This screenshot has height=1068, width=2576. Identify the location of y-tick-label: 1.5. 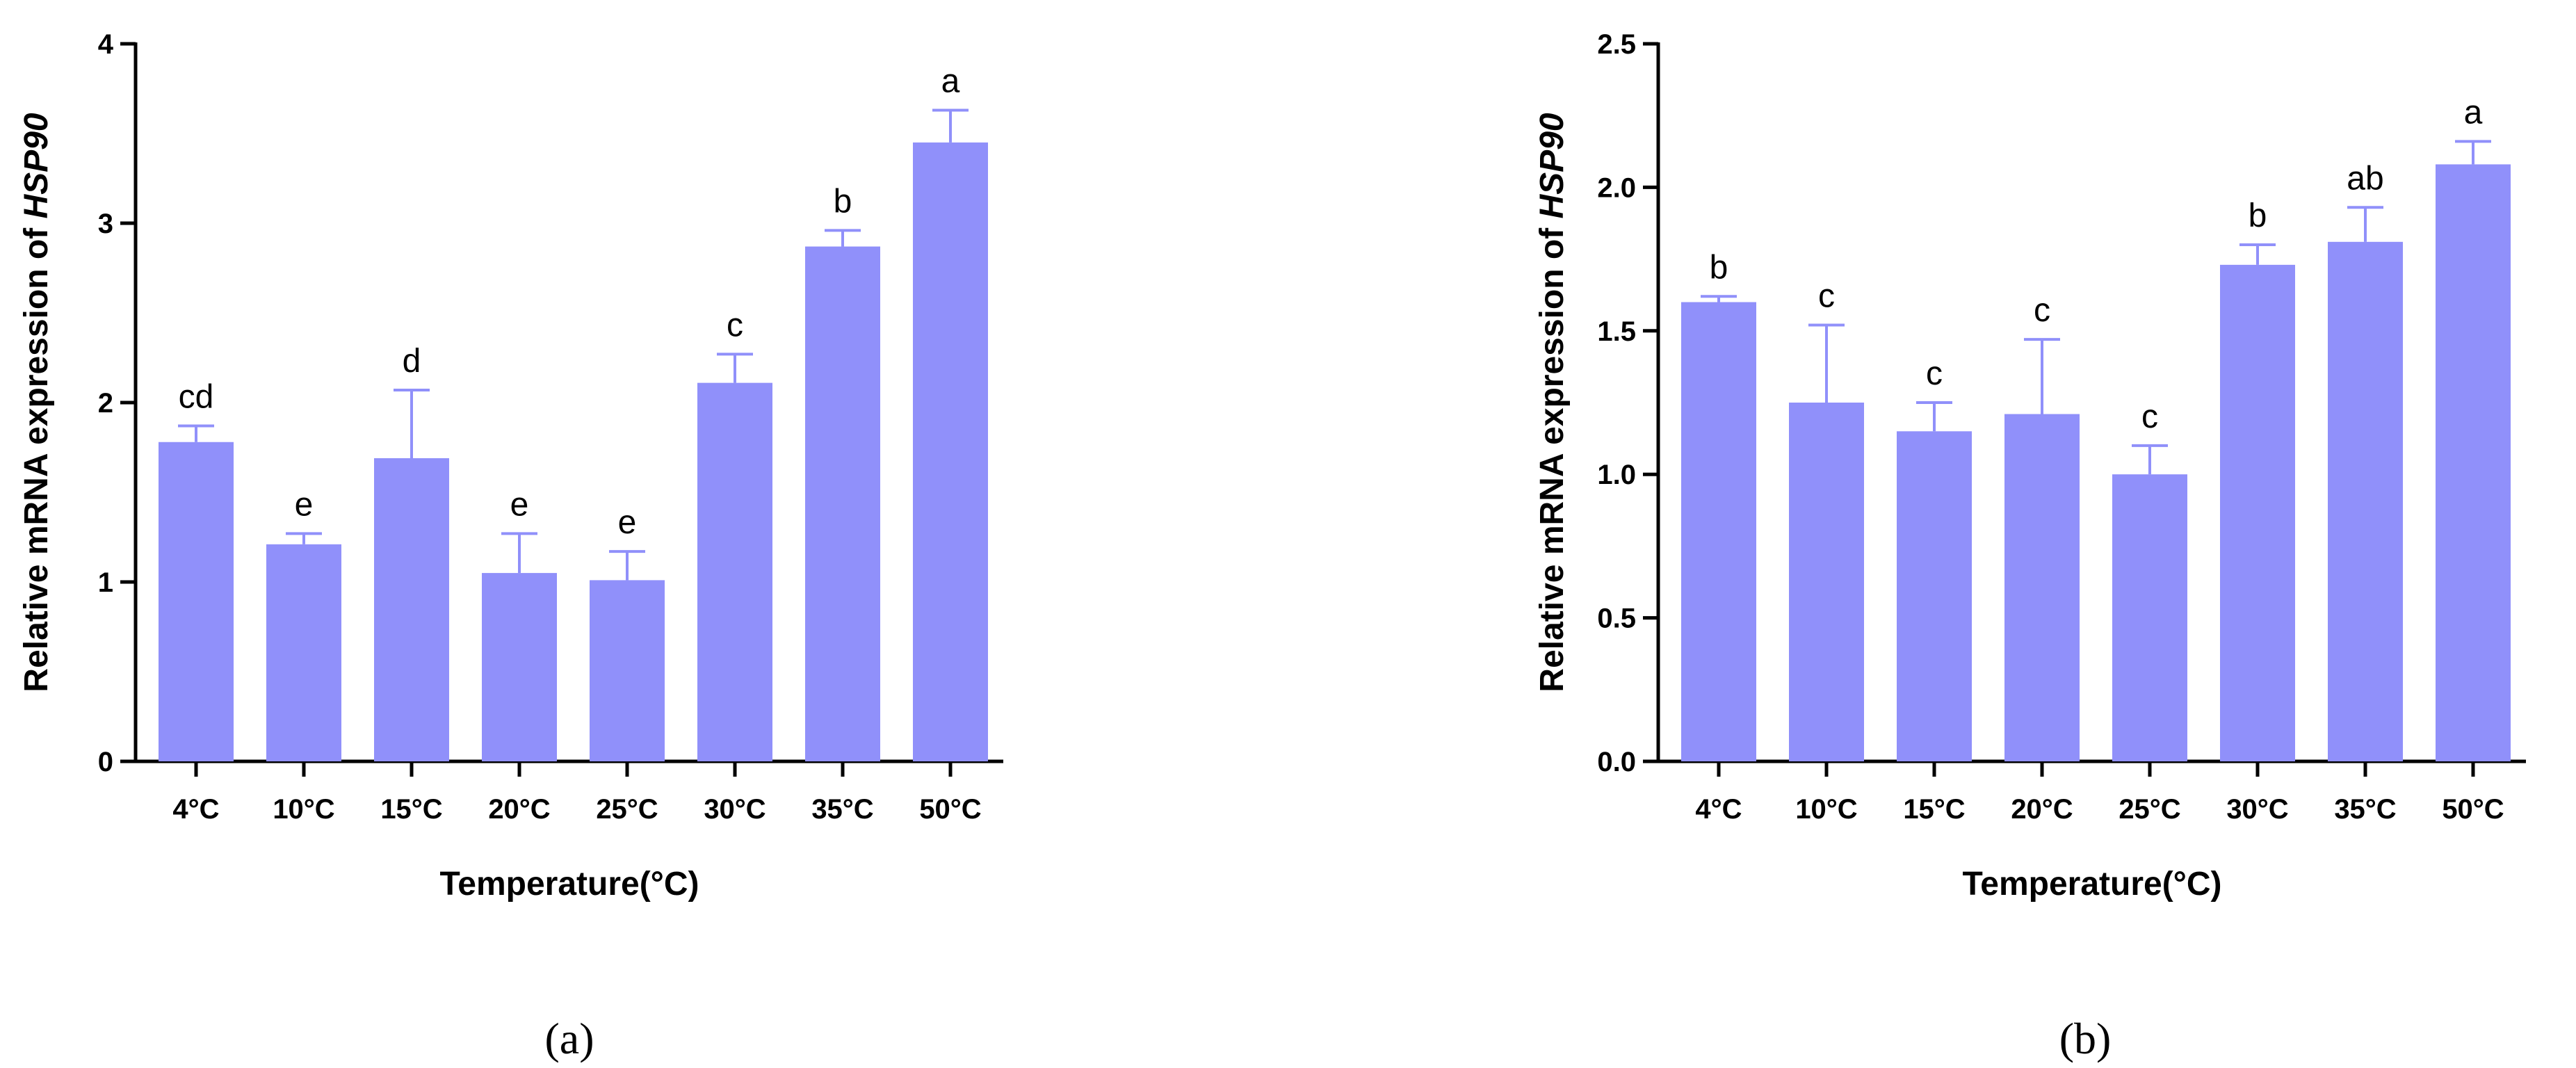
(1616, 331).